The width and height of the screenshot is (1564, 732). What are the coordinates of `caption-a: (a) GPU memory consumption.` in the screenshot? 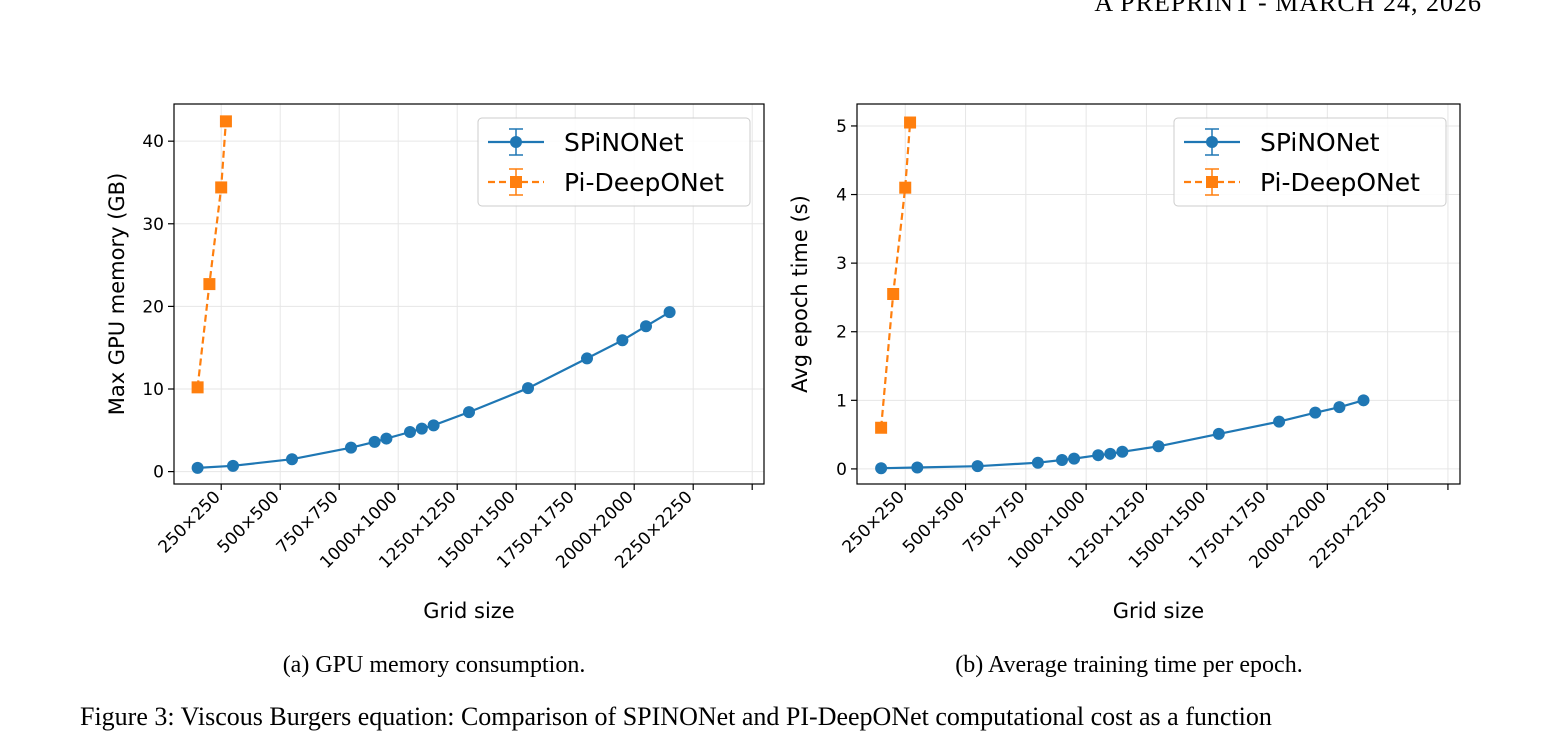 It's located at (434, 665).